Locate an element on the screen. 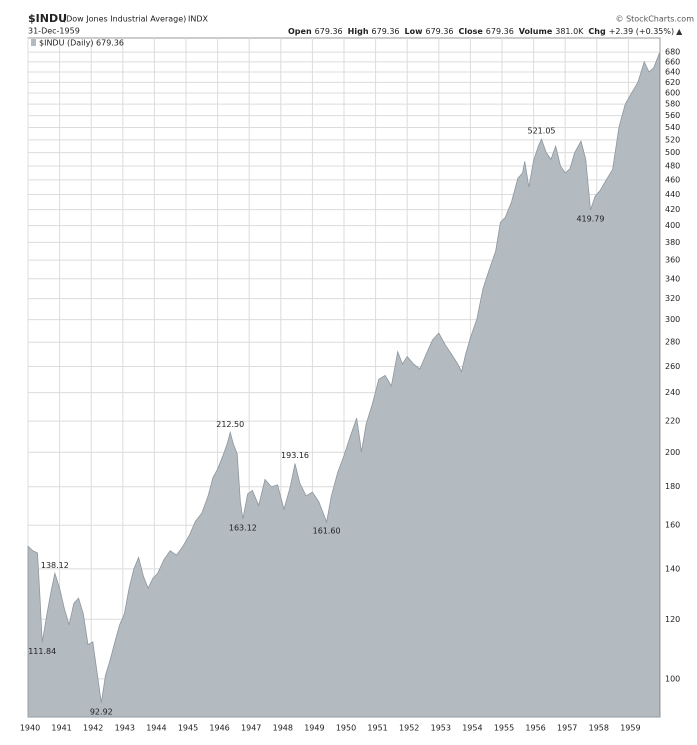 The width and height of the screenshot is (697, 745). legend-label: $INDU (Daily) 679.36 is located at coordinates (81, 43).